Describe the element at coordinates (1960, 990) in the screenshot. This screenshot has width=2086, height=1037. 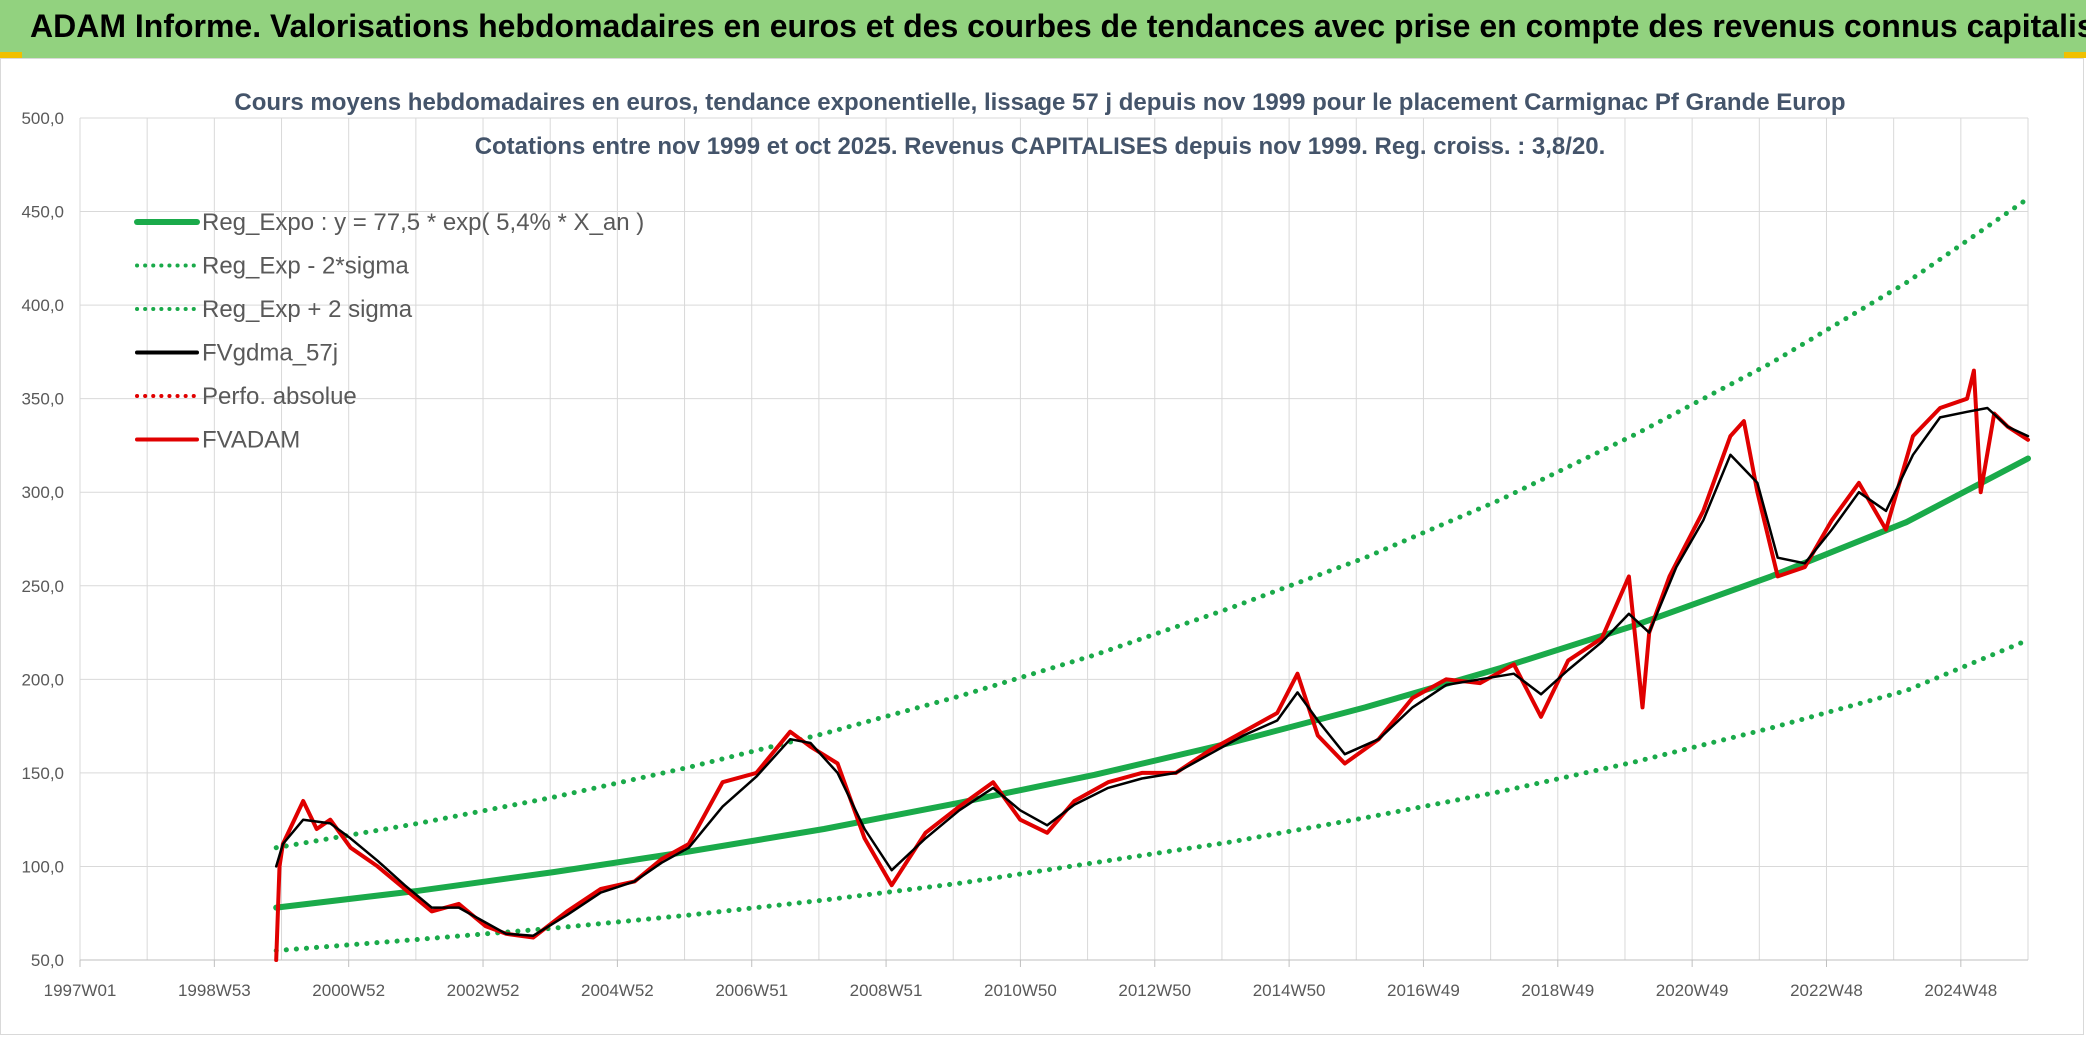
I see `x-tick-label: 2024W48` at that location.